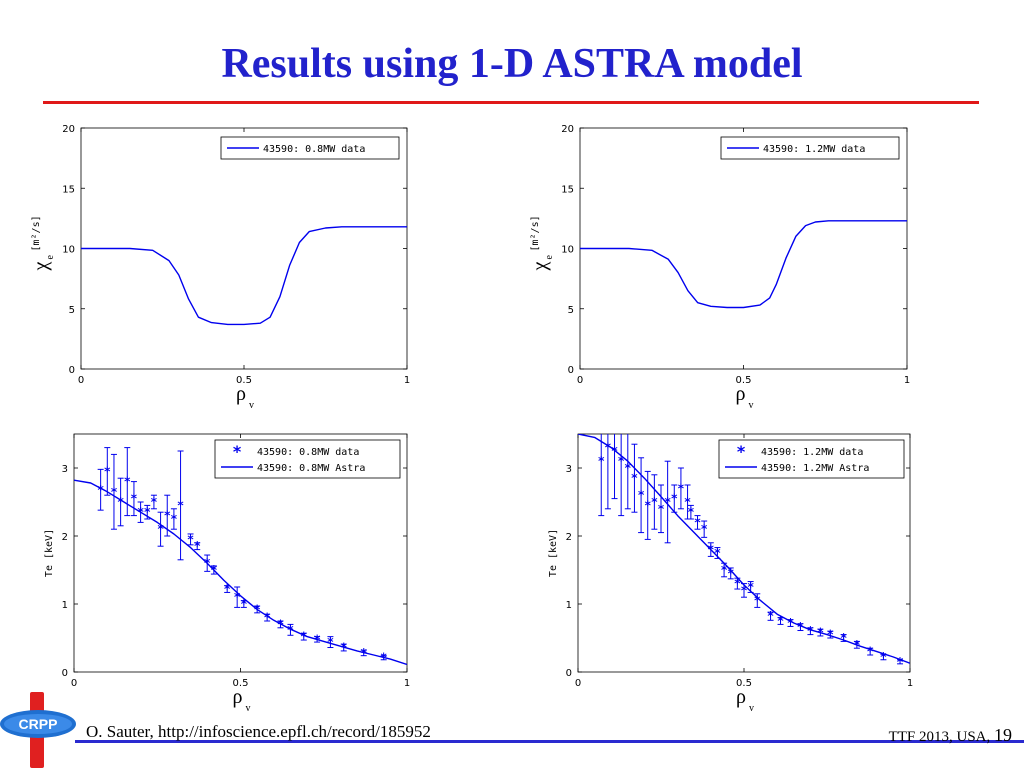 The height and width of the screenshot is (768, 1024). What do you see at coordinates (939, 737) in the screenshot?
I see `footer-event-text: TTF 2013, USA,` at bounding box center [939, 737].